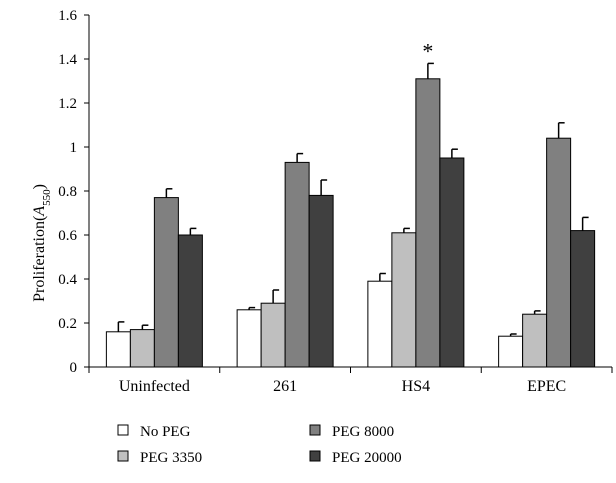  I want to click on legend-label: PEG 3350, so click(171, 458).